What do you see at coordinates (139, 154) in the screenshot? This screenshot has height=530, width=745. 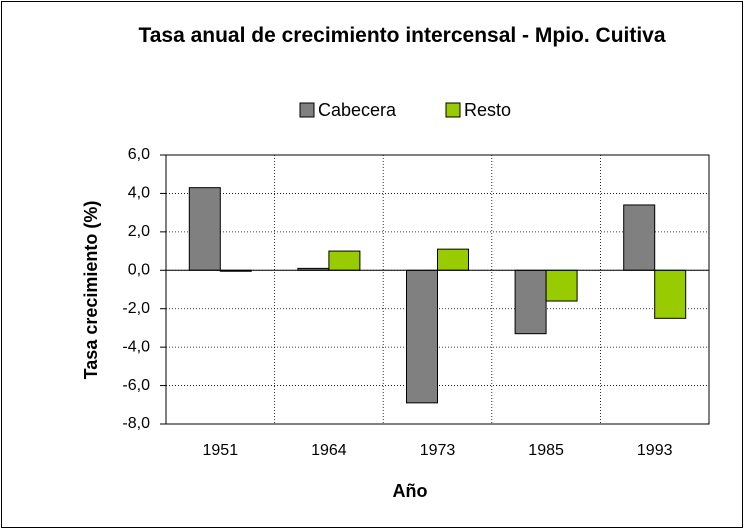 I see `y-tick-label: 6,0` at bounding box center [139, 154].